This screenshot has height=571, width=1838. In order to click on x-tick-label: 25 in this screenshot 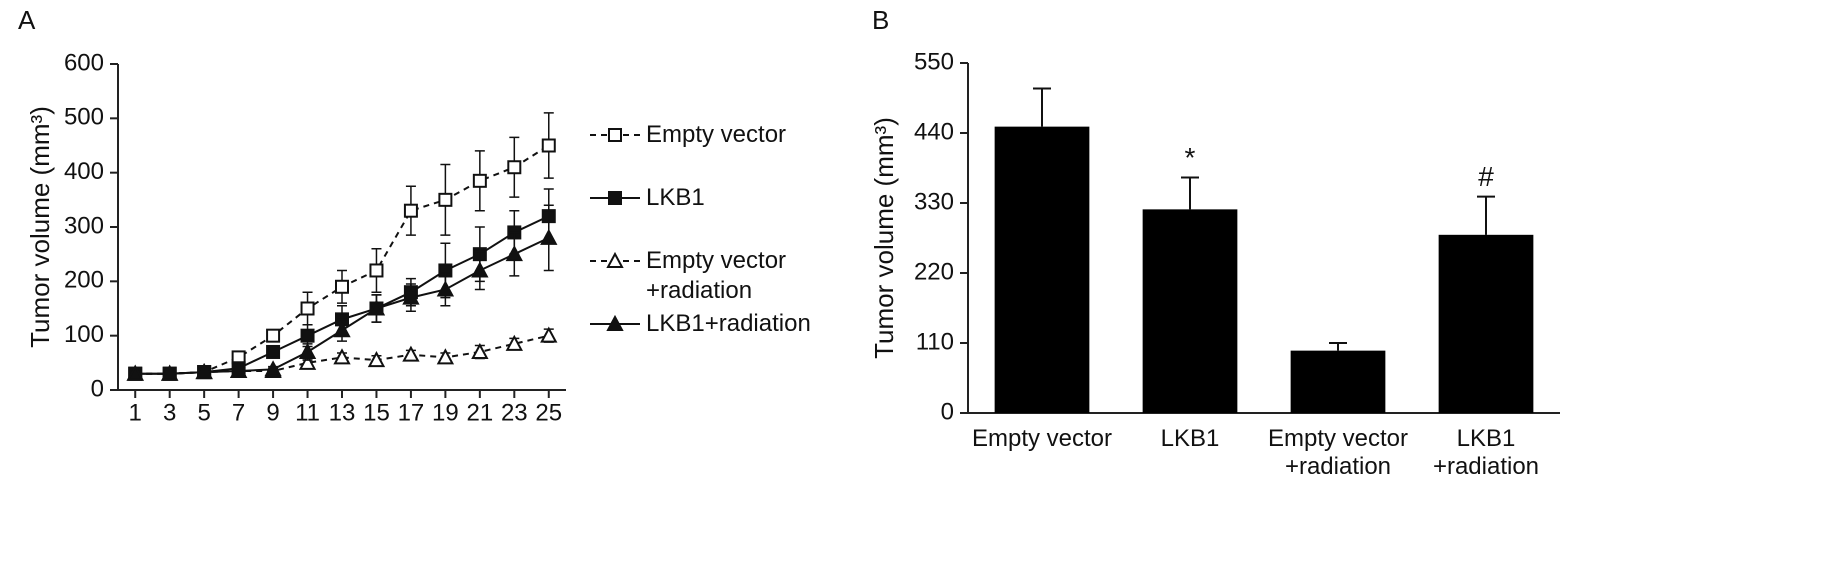, I will do `click(548, 412)`.